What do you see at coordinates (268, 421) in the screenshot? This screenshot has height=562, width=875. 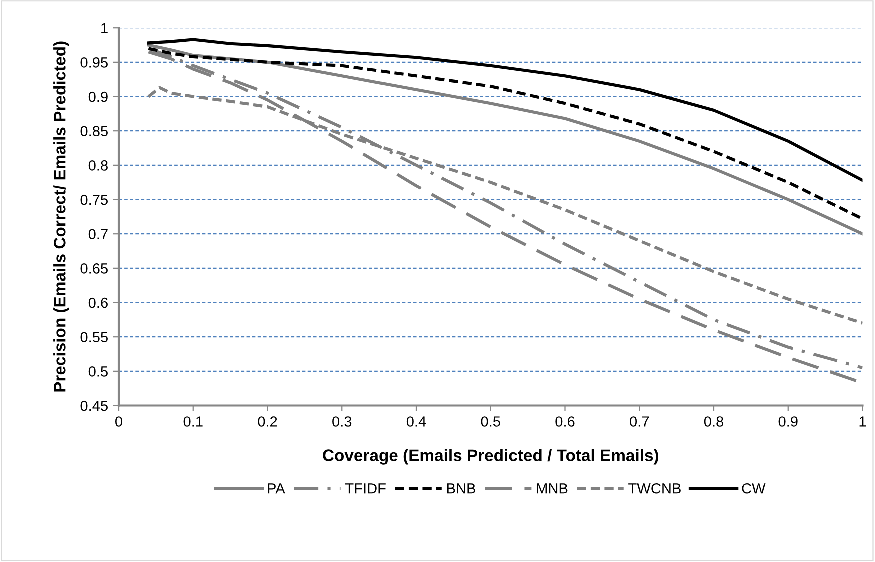 I see `x-tick-label: 0.2` at bounding box center [268, 421].